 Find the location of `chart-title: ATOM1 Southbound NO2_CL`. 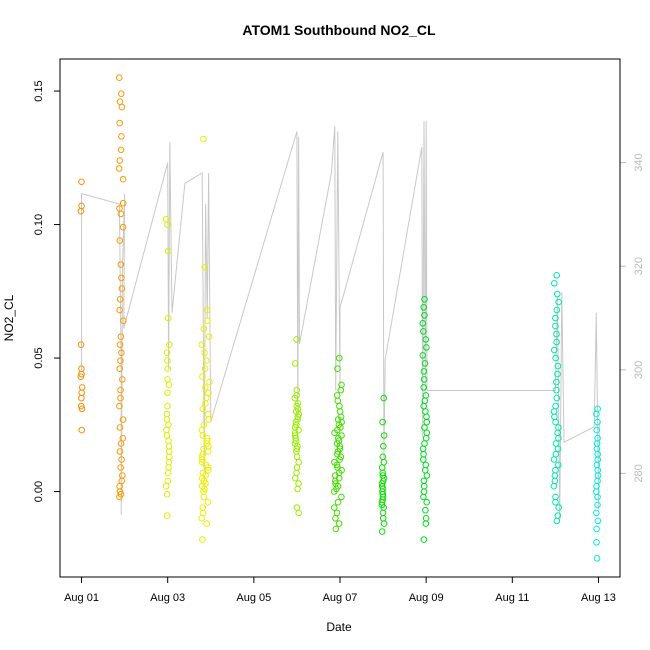

chart-title: ATOM1 Southbound NO2_CL is located at coordinates (339, 30).